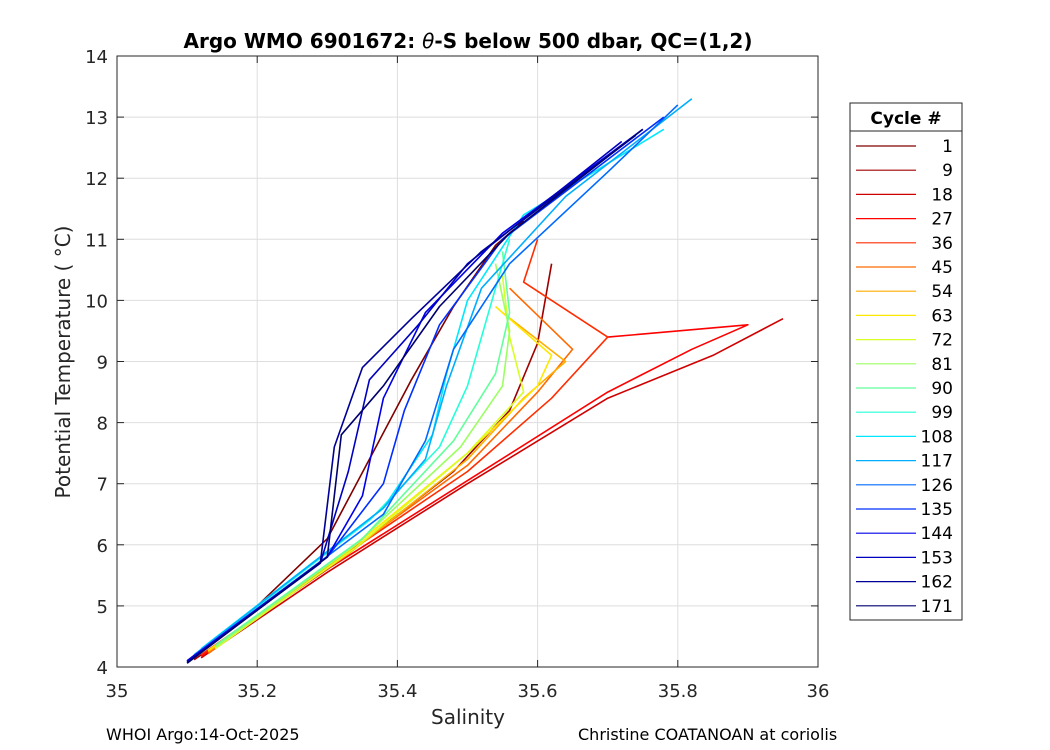  I want to click on x-tick-label: 36, so click(818, 691).